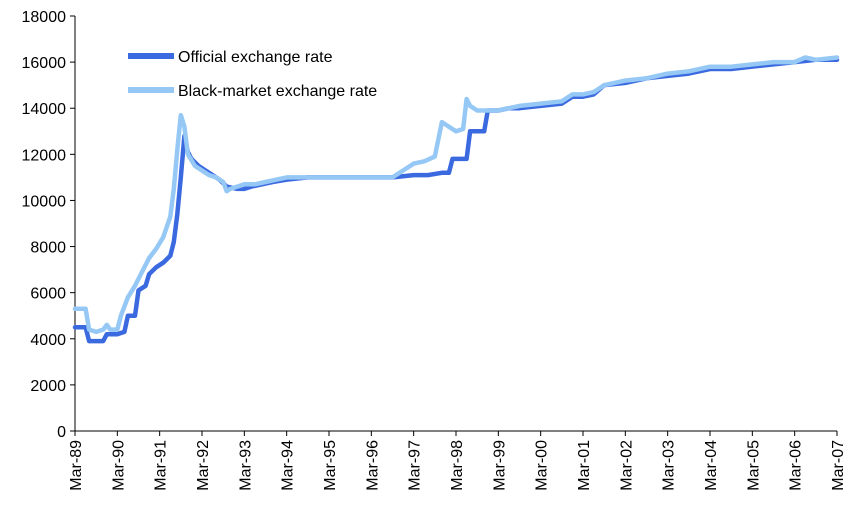  Describe the element at coordinates (330, 465) in the screenshot. I see `x-tick-label: Mar-95` at that location.